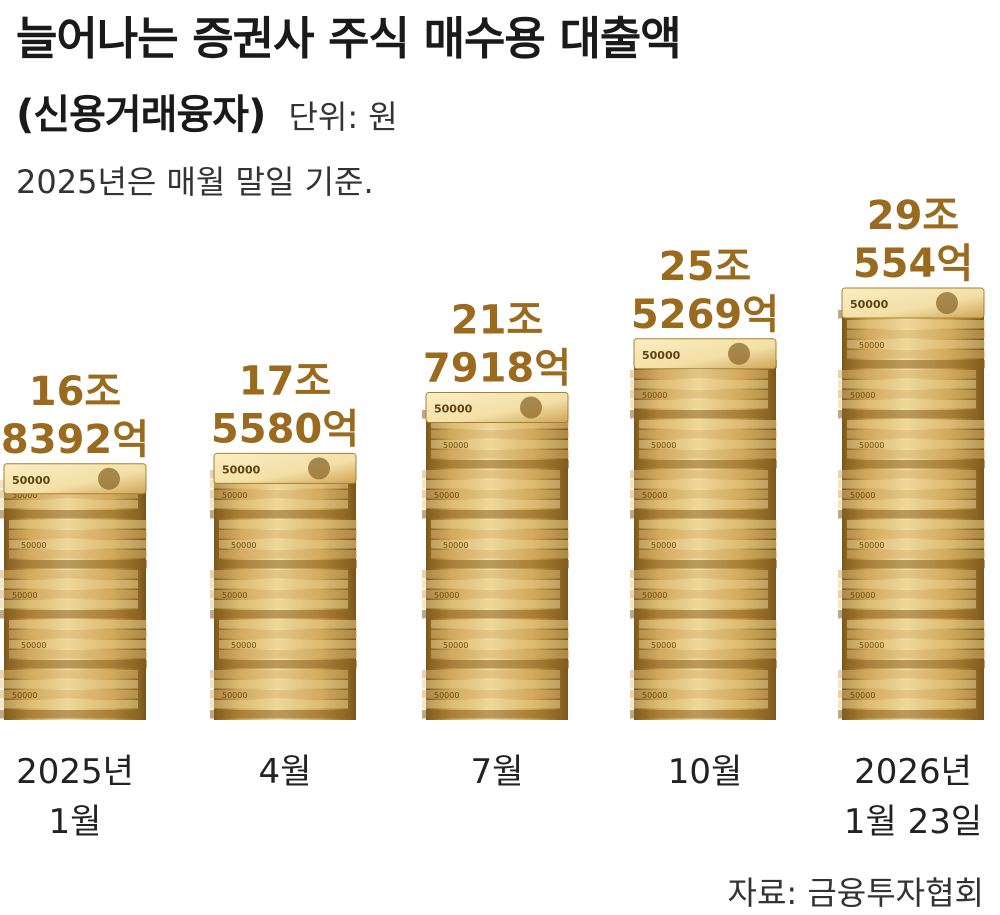 The image size is (1000, 915). I want to click on value-label: 5269억, so click(705, 315).